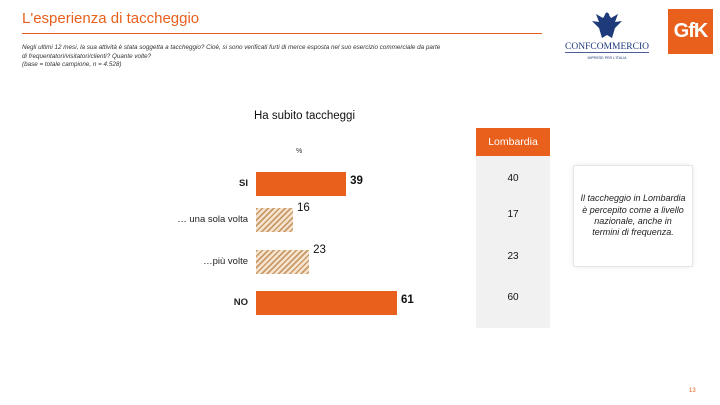 This screenshot has width=720, height=405. I want to click on page-number: 13, so click(692, 391).